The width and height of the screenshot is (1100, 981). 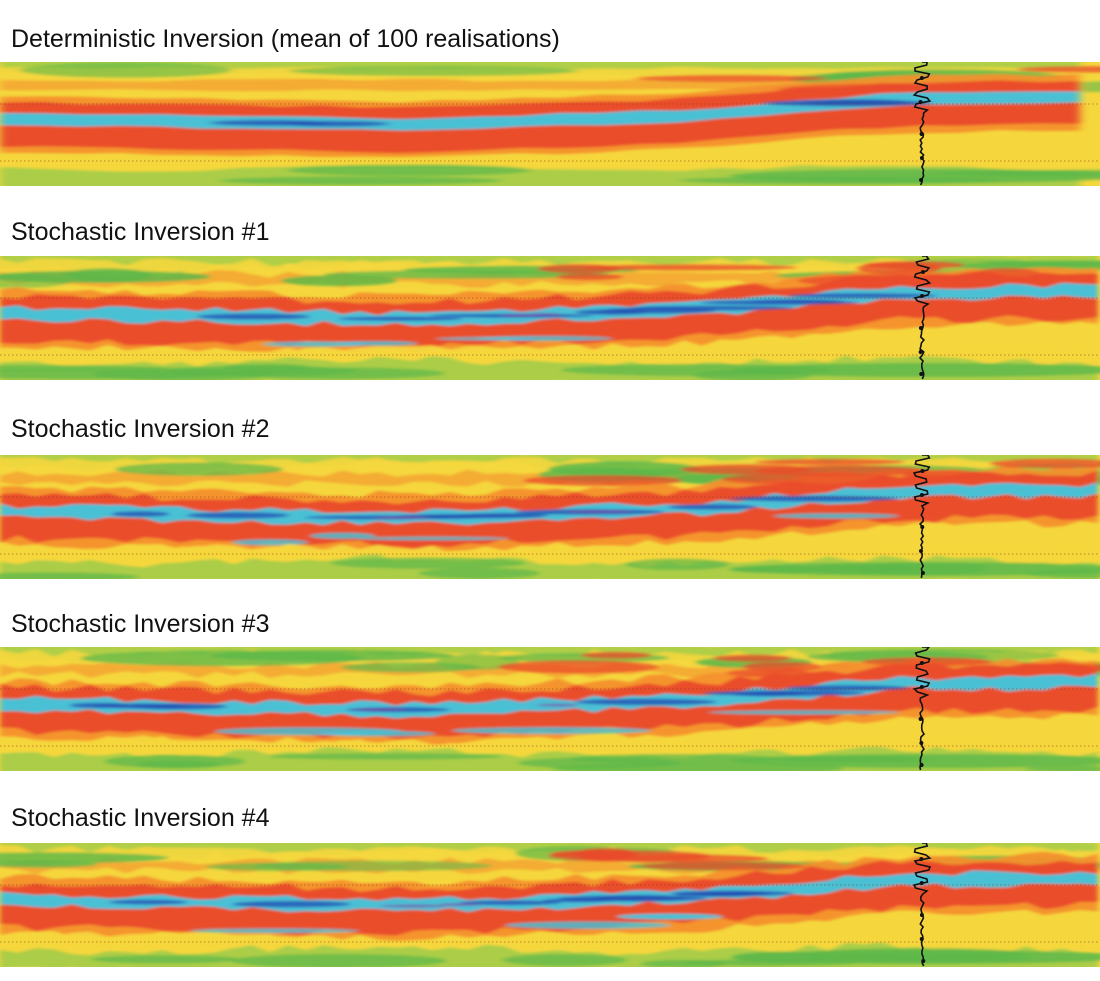 What do you see at coordinates (140, 818) in the screenshot?
I see `panel-title-stochastic-4: Stochastic Inversion #4` at bounding box center [140, 818].